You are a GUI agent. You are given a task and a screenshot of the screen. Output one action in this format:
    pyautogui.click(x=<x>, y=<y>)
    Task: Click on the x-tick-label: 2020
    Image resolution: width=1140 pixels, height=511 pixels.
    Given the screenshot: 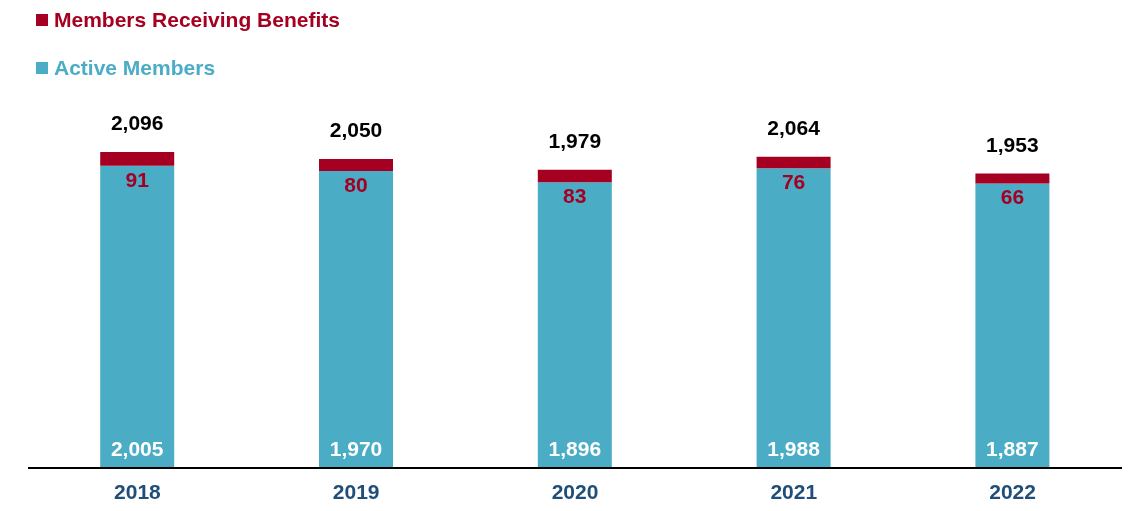 What is the action you would take?
    pyautogui.click(x=575, y=491)
    